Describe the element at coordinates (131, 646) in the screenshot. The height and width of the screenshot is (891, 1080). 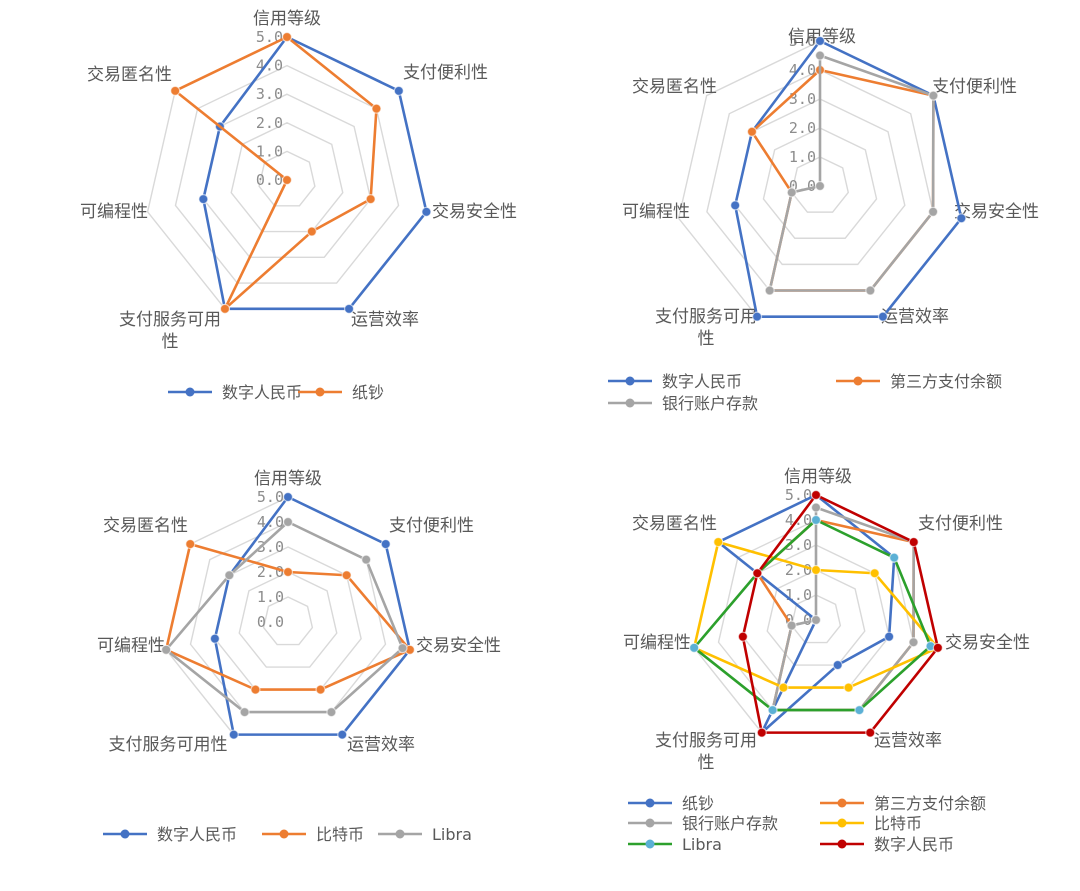
I see `axis-label: 可编程性` at that location.